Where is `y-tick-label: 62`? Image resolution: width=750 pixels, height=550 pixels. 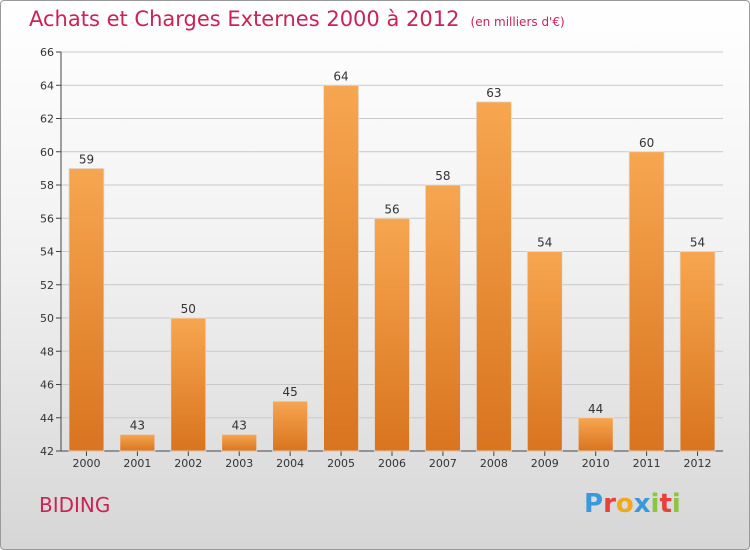 y-tick-label: 62 is located at coordinates (47, 119).